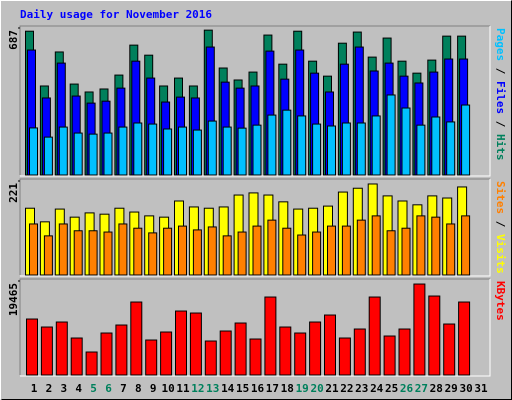 The width and height of the screenshot is (512, 400). Describe the element at coordinates (421, 388) in the screenshot. I see `x-tick-label: 27` at that location.